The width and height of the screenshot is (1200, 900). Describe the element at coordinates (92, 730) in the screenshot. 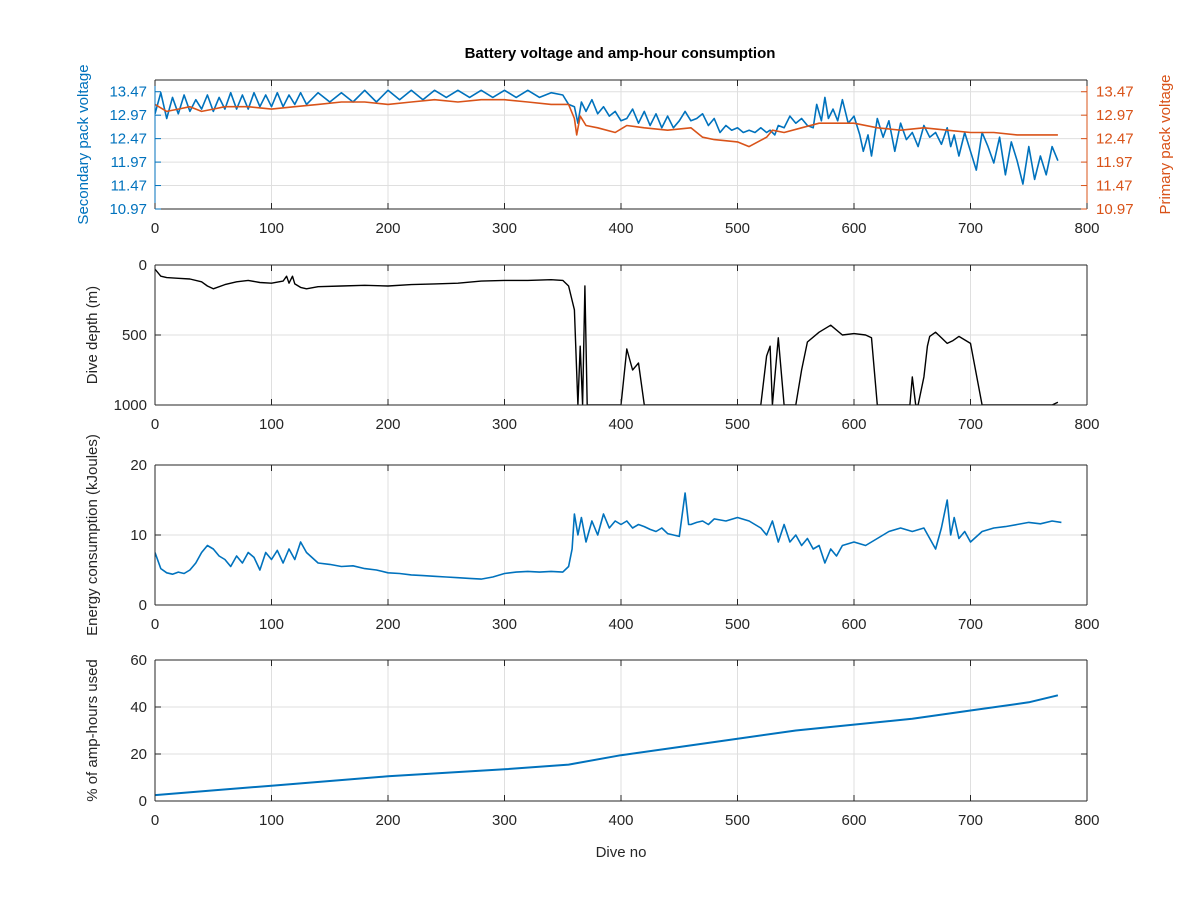

I see `y-axis-label: % of amp-hours used` at that location.